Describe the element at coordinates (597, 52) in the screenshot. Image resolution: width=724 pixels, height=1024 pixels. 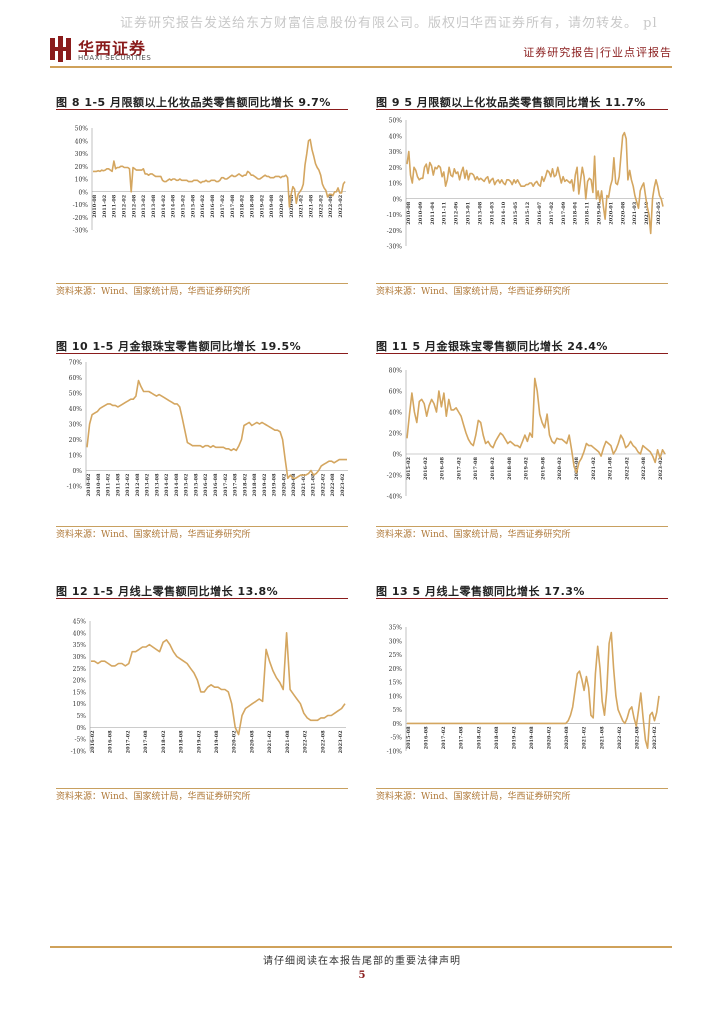
I see `report-type: 证券研究报告|行业点评报告` at that location.